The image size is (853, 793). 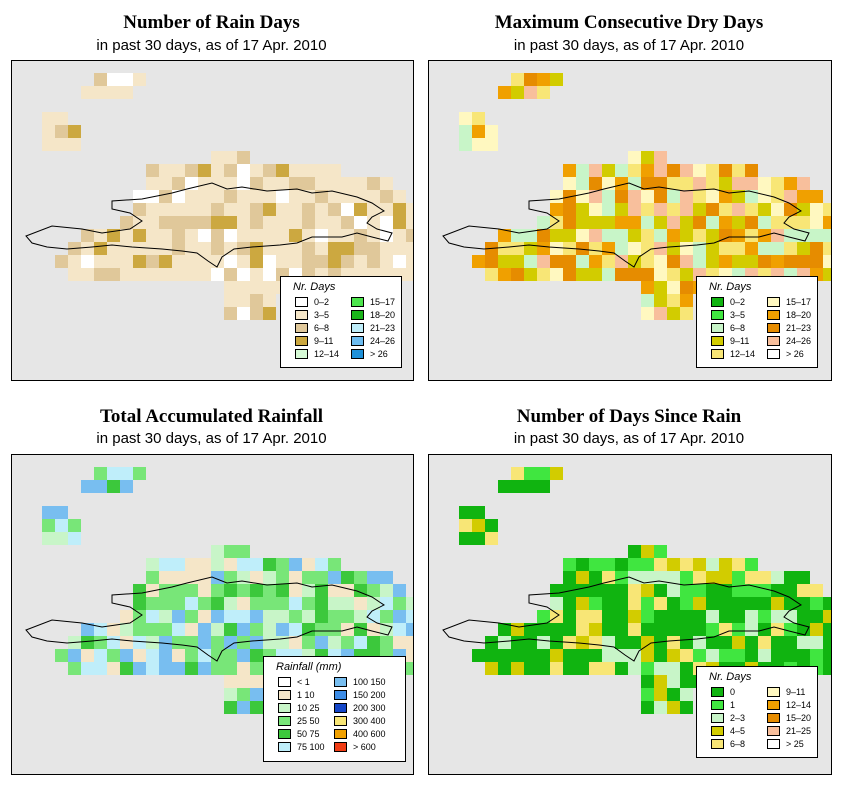 What do you see at coordinates (314, 287) in the screenshot?
I see `legend-title: Nr. Days` at bounding box center [314, 287].